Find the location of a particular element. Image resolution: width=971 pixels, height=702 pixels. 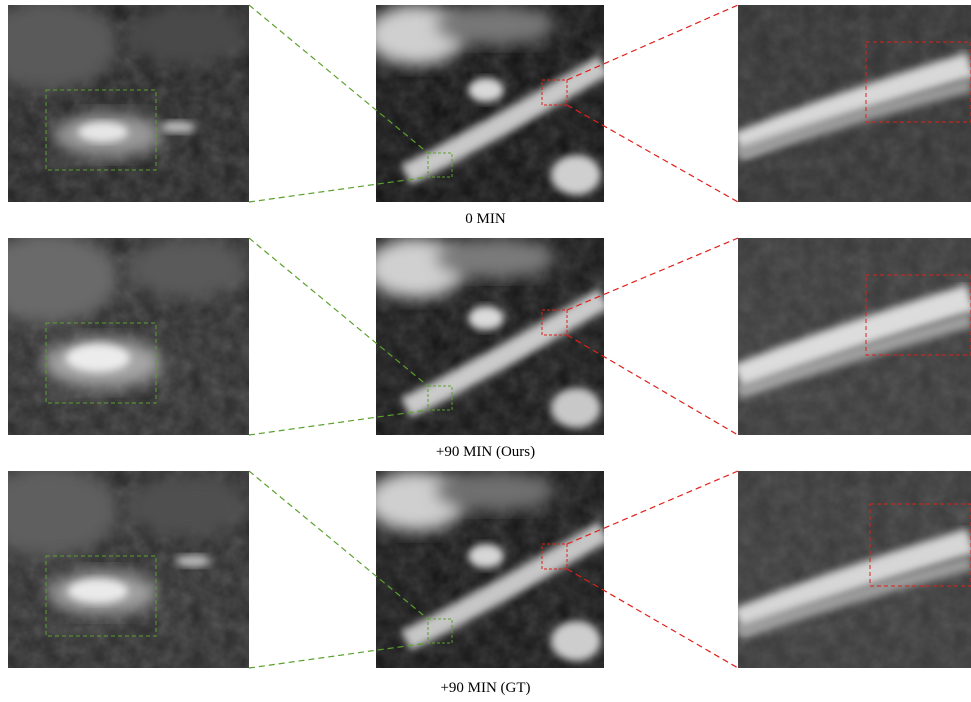

row1-right-zoom-image is located at coordinates (854, 103).